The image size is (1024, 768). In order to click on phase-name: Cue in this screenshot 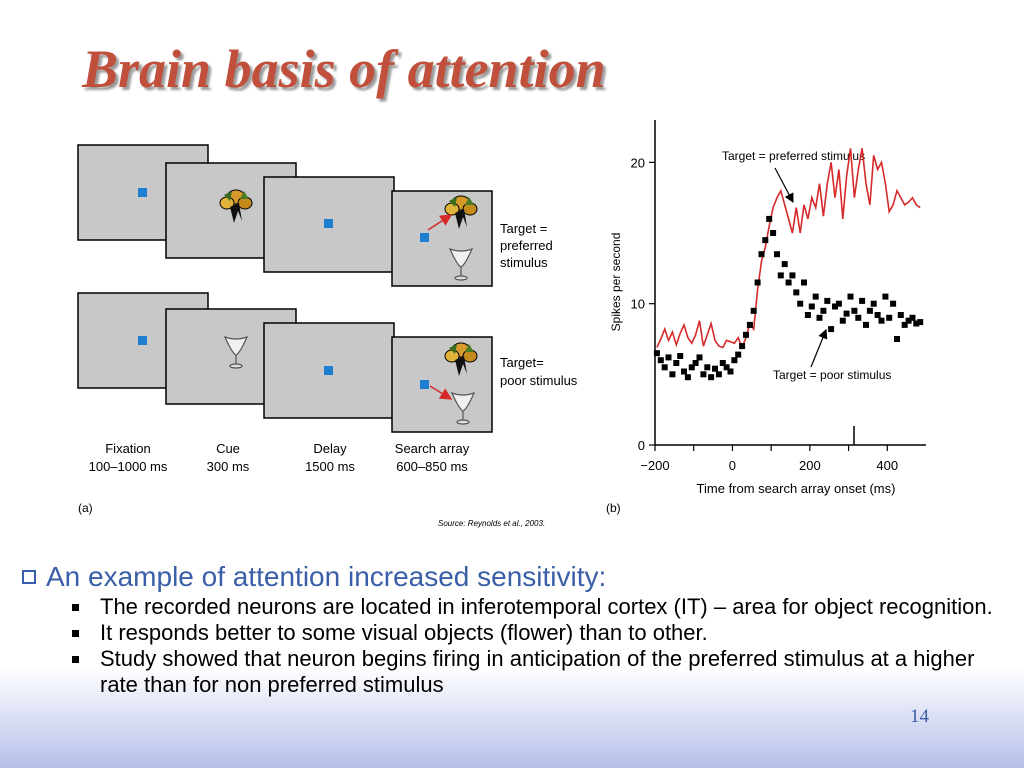, I will do `click(228, 448)`.